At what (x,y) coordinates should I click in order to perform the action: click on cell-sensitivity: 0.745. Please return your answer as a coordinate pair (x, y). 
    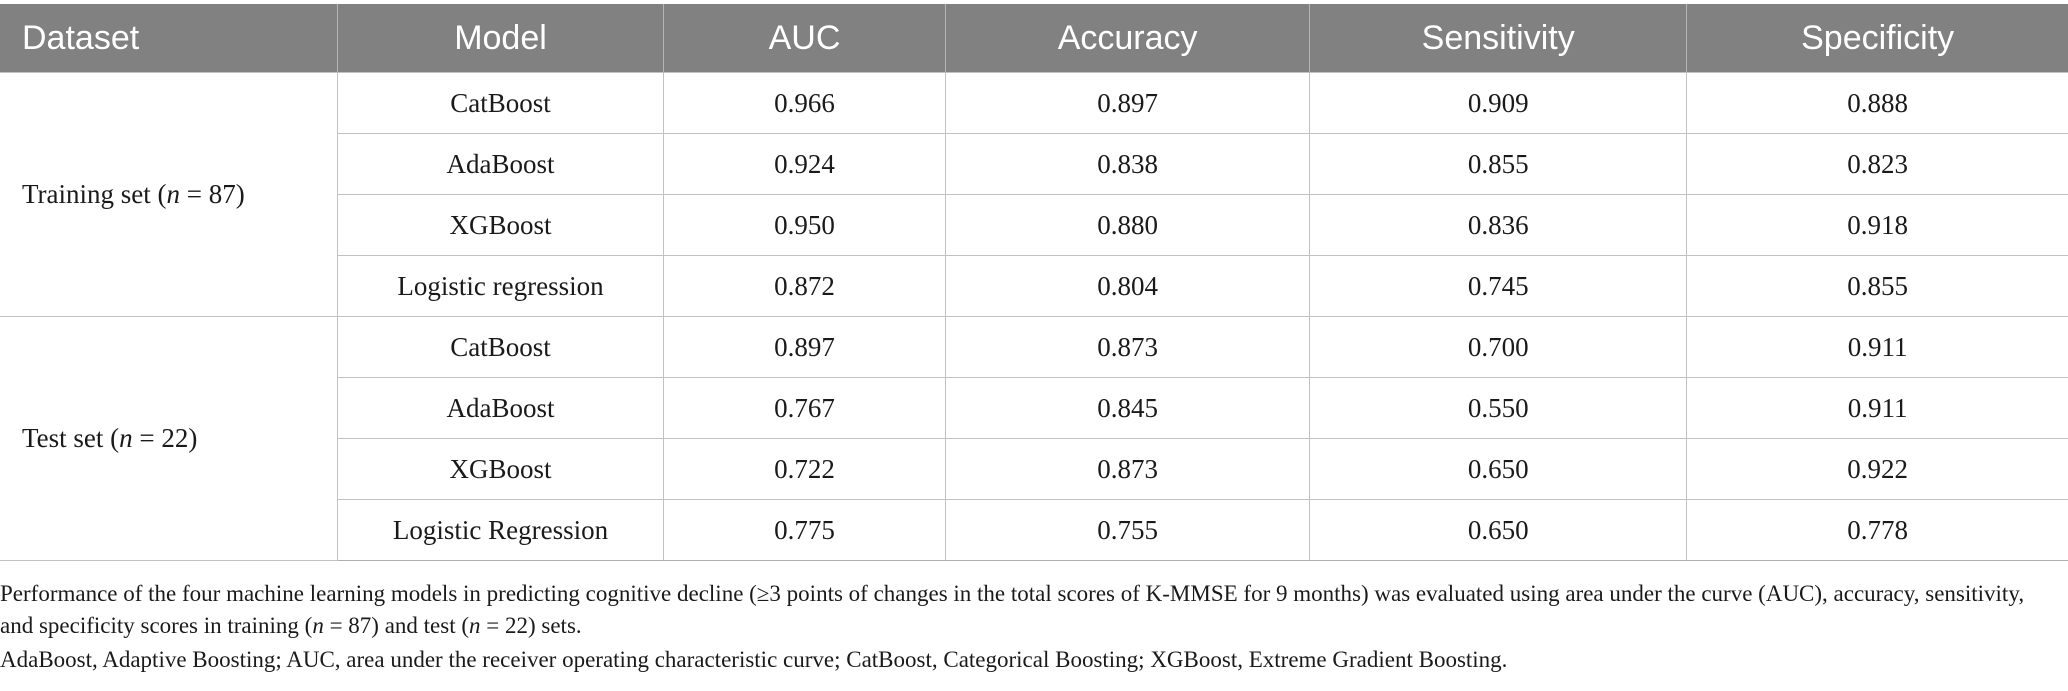
    Looking at the image, I should click on (1498, 286).